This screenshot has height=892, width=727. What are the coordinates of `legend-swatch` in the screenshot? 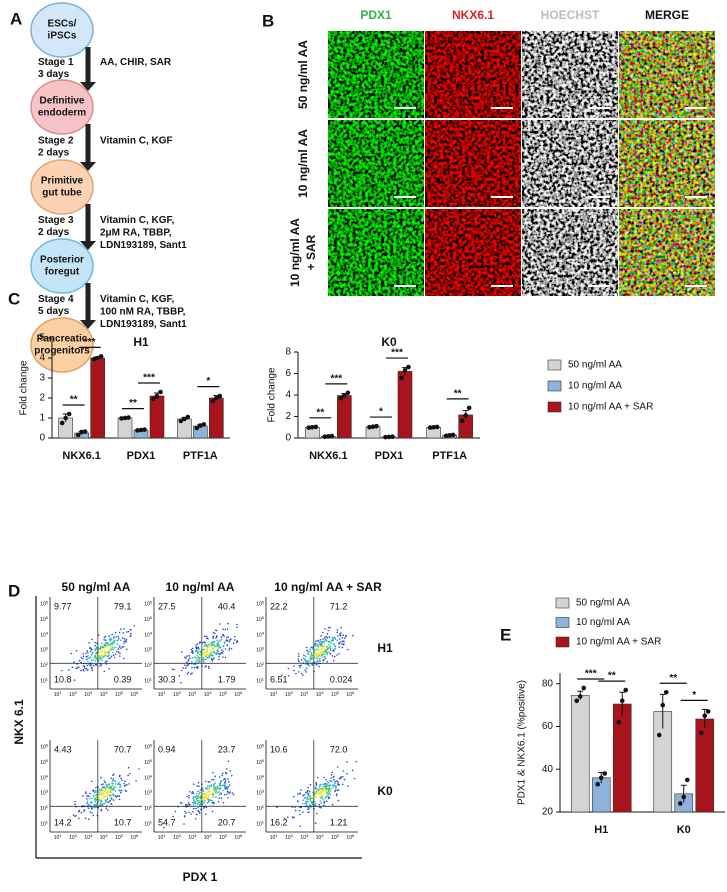 It's located at (554, 407).